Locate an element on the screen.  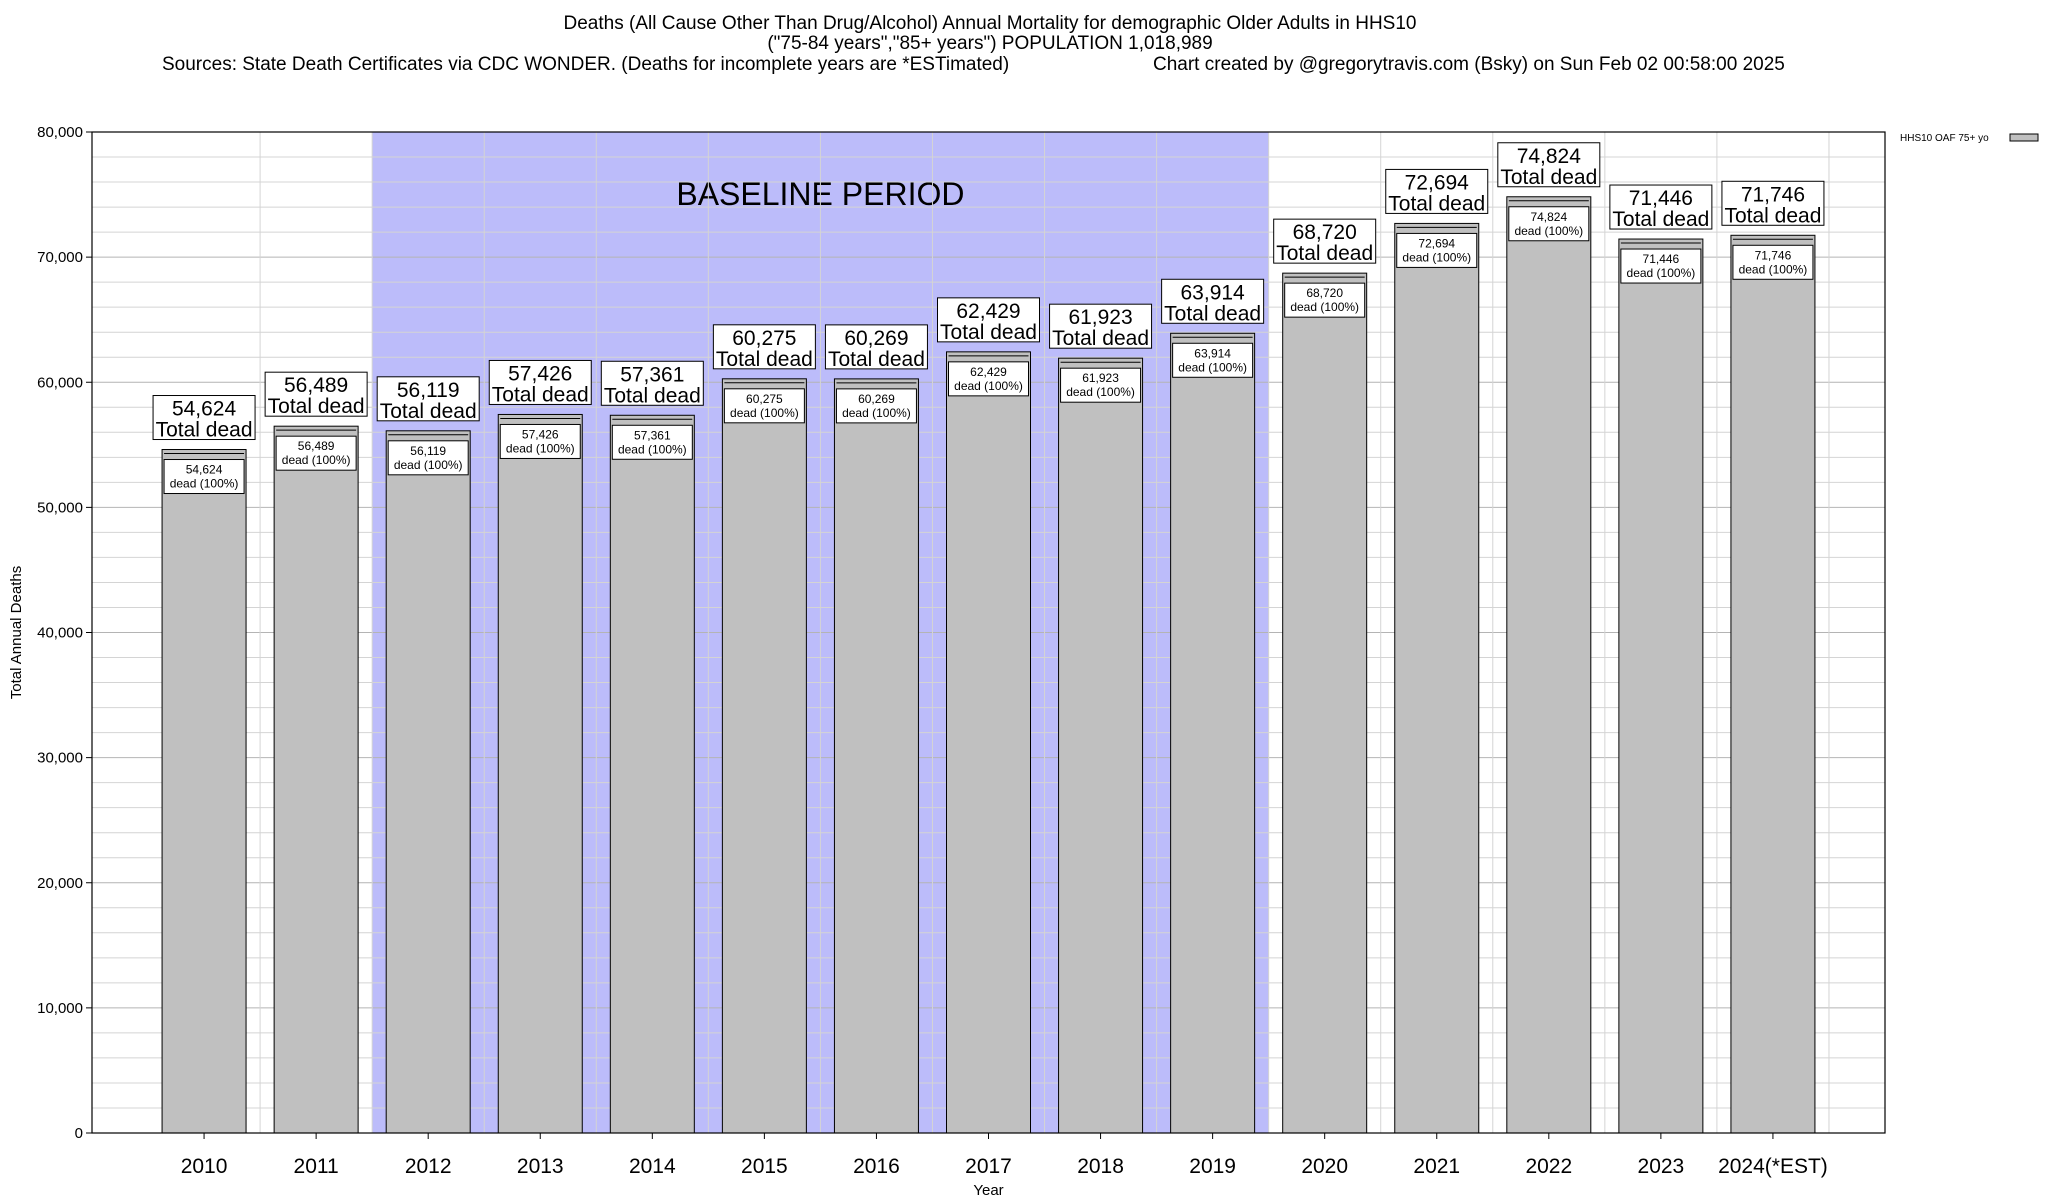
x-tick-label: 2011 is located at coordinates (316, 1166).